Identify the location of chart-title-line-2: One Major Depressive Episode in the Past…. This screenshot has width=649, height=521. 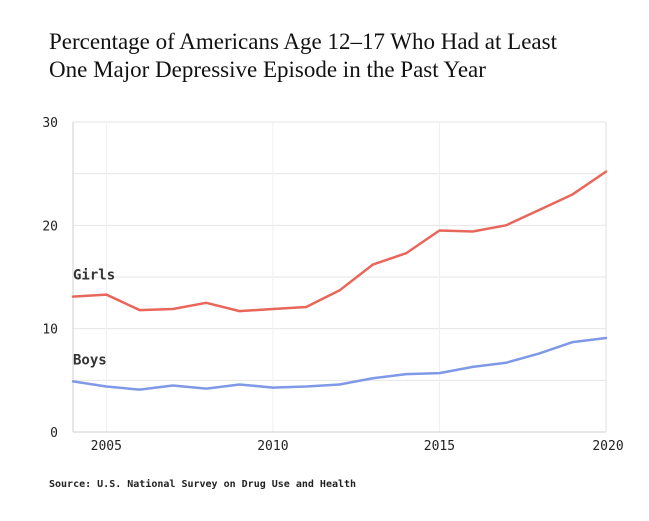
(267, 69).